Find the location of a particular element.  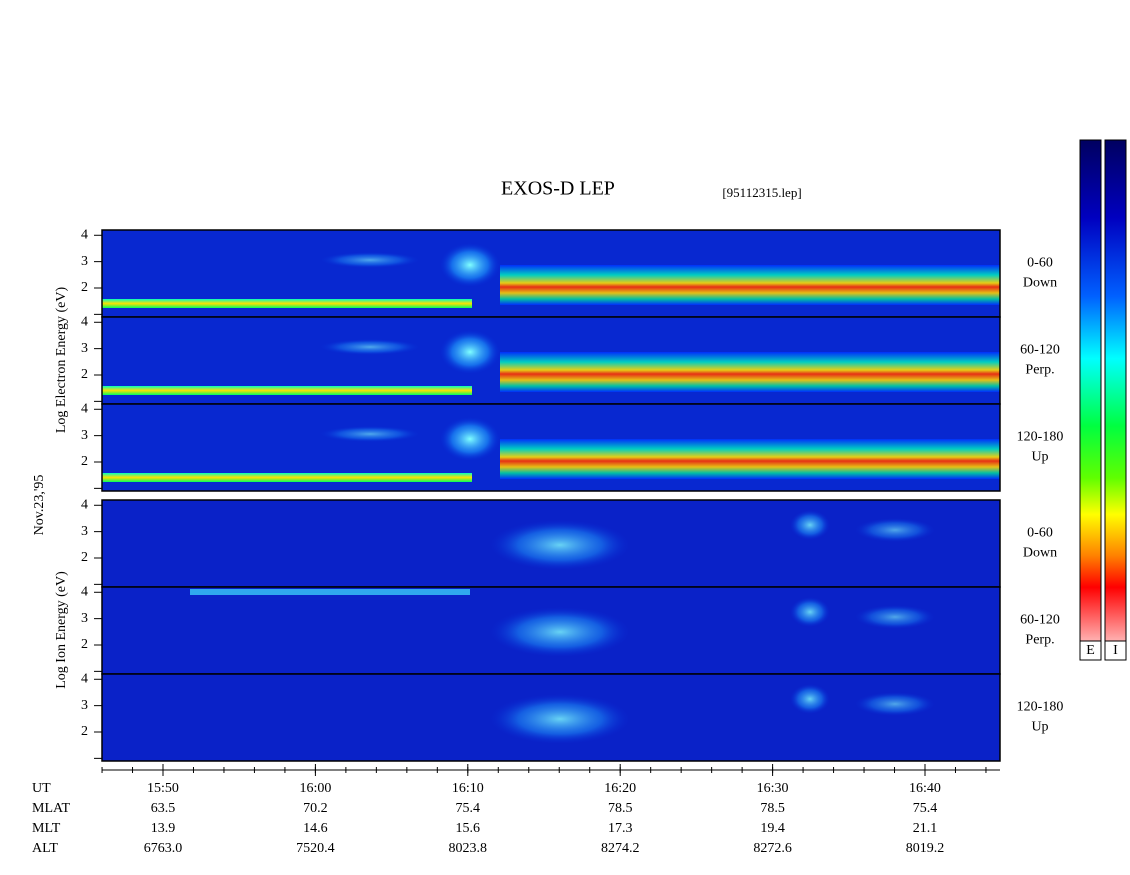

date-label: Nov.23,'95 is located at coordinates (39, 505).